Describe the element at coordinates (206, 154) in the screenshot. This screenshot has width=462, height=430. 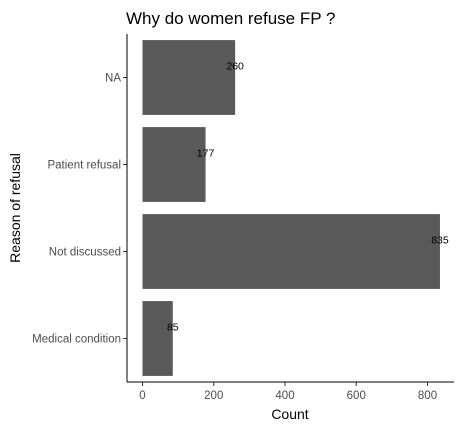
I see `data-label-patient-refusal: 177` at that location.